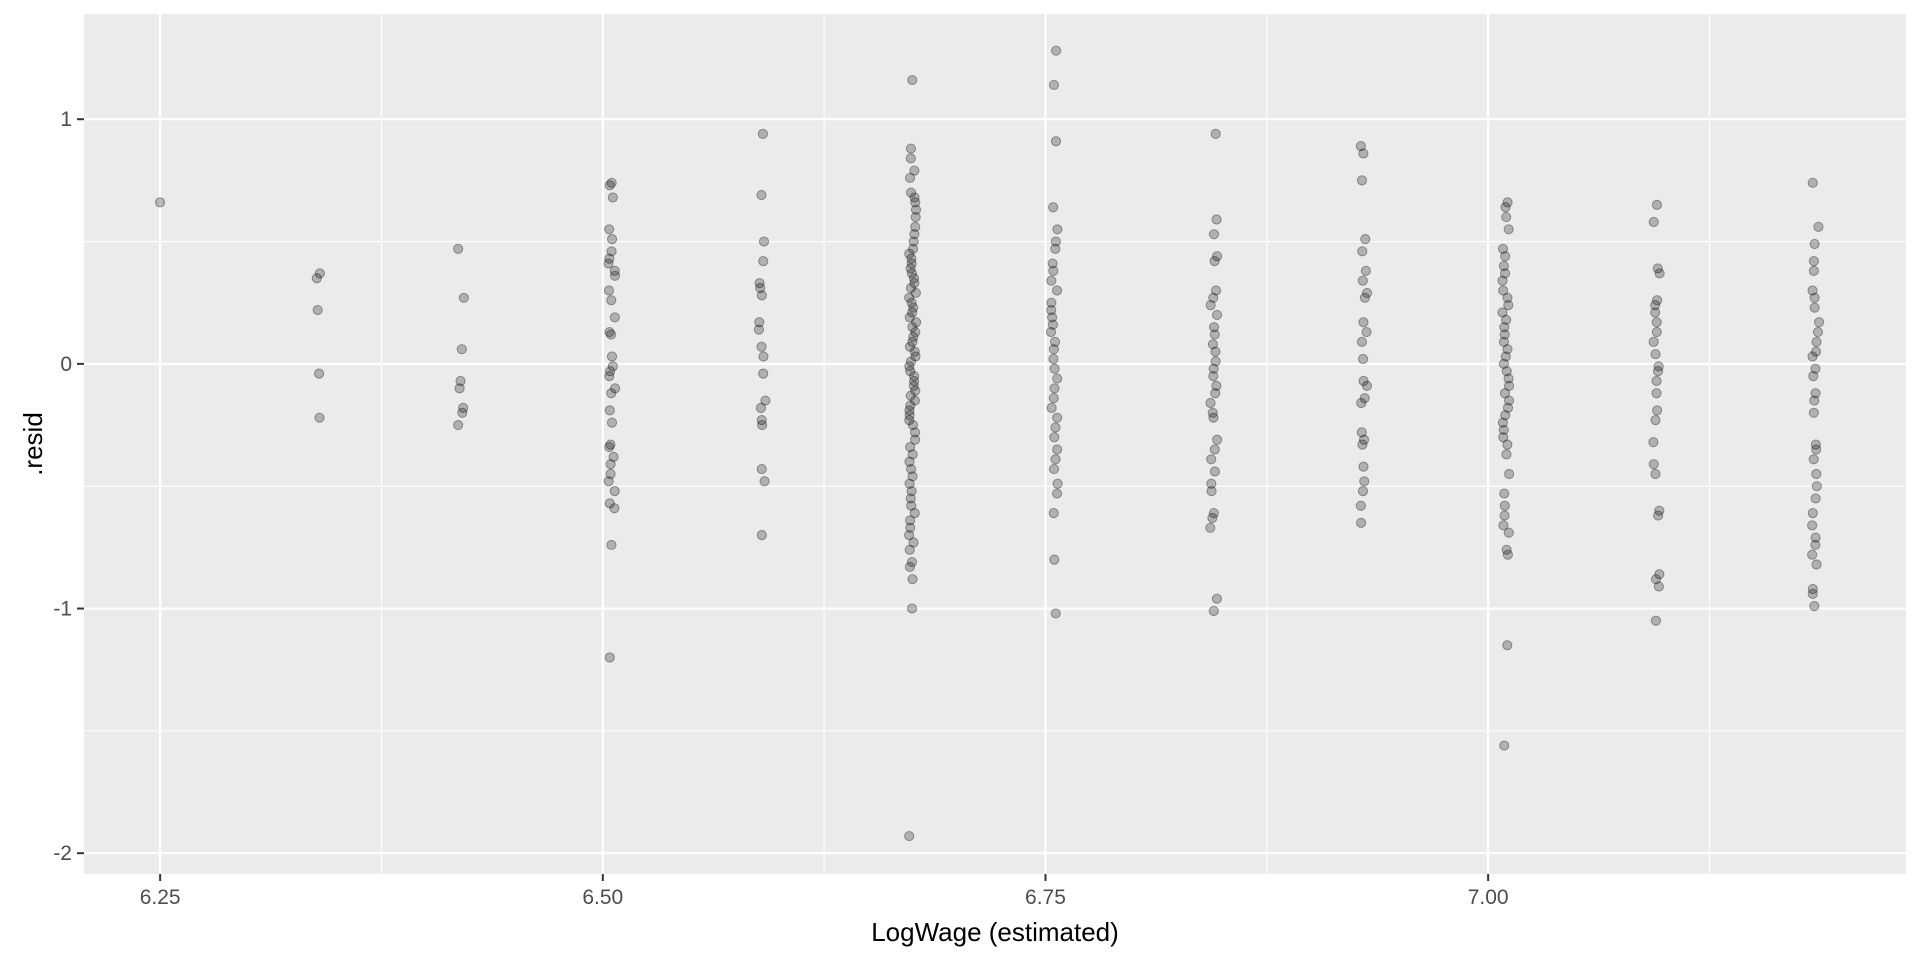 This screenshot has height=960, width=1920. Describe the element at coordinates (62, 853) in the screenshot. I see `y-tick-label: -2` at that location.